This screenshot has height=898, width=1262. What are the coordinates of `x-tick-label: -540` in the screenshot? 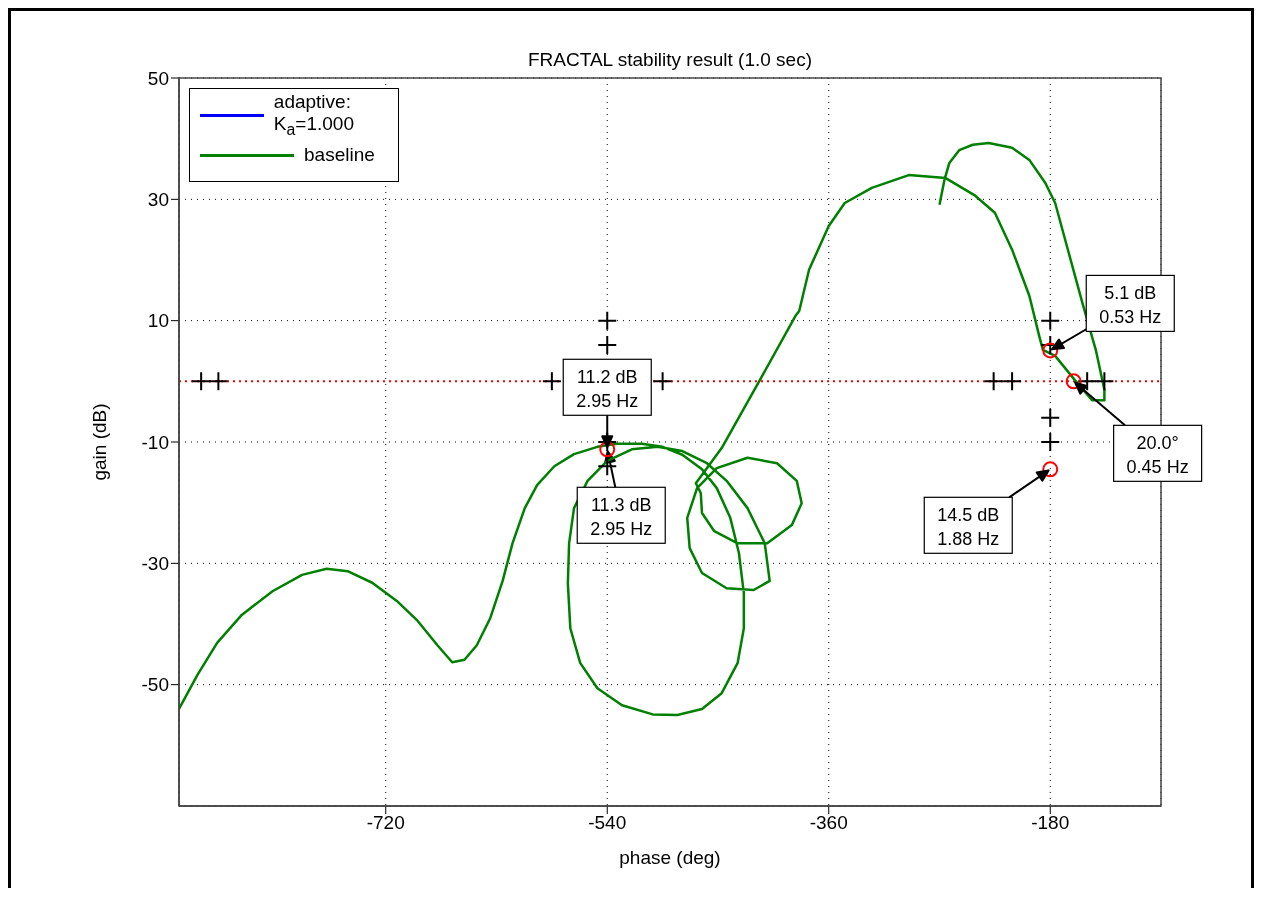 It's located at (607, 823).